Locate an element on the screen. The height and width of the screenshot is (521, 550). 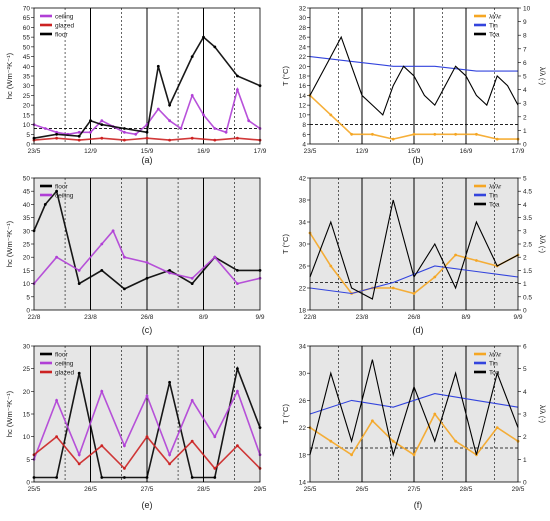
y-tick-label: 24 is located at coordinates (303, 47).